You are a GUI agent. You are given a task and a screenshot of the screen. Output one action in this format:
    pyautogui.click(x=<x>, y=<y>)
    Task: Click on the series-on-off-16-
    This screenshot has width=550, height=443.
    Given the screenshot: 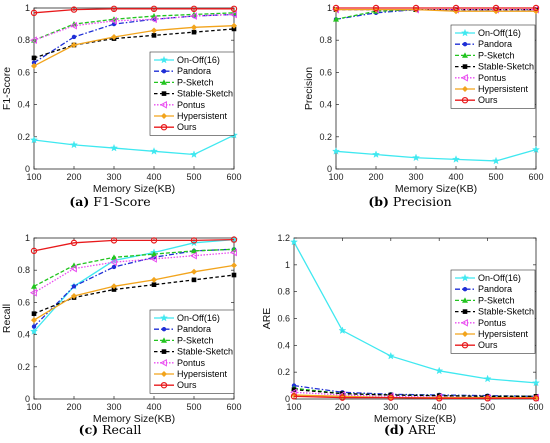 What is the action you would take?
    pyautogui.click(x=436, y=155)
    